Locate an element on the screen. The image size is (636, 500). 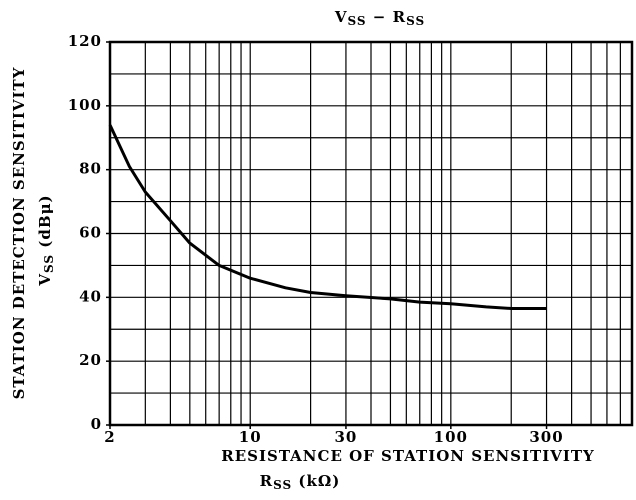
chart-title: VSS − RSS is located at coordinates (379, 18).